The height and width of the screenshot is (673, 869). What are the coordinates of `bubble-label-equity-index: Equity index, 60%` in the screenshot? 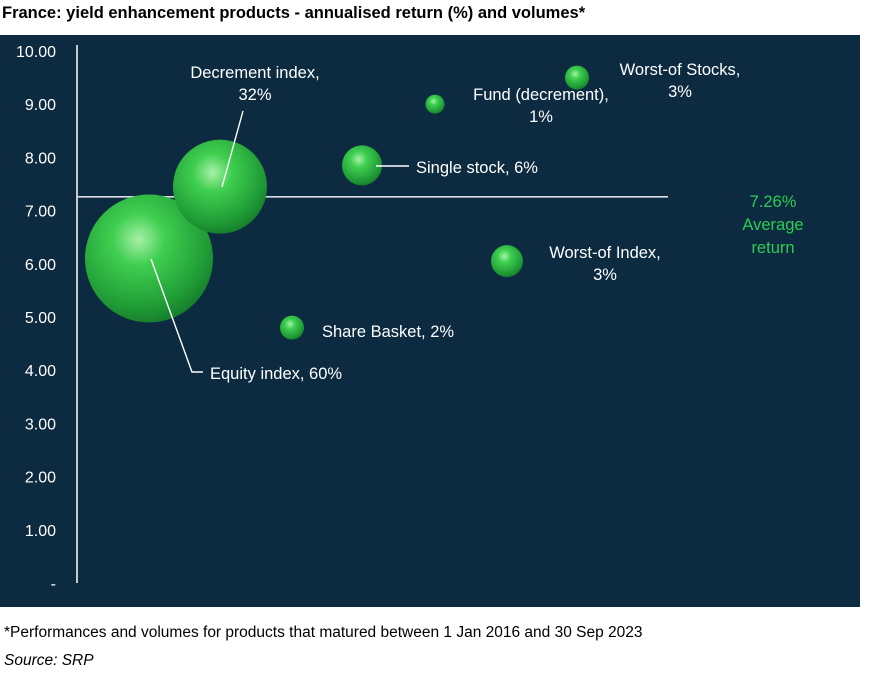 It's located at (276, 374).